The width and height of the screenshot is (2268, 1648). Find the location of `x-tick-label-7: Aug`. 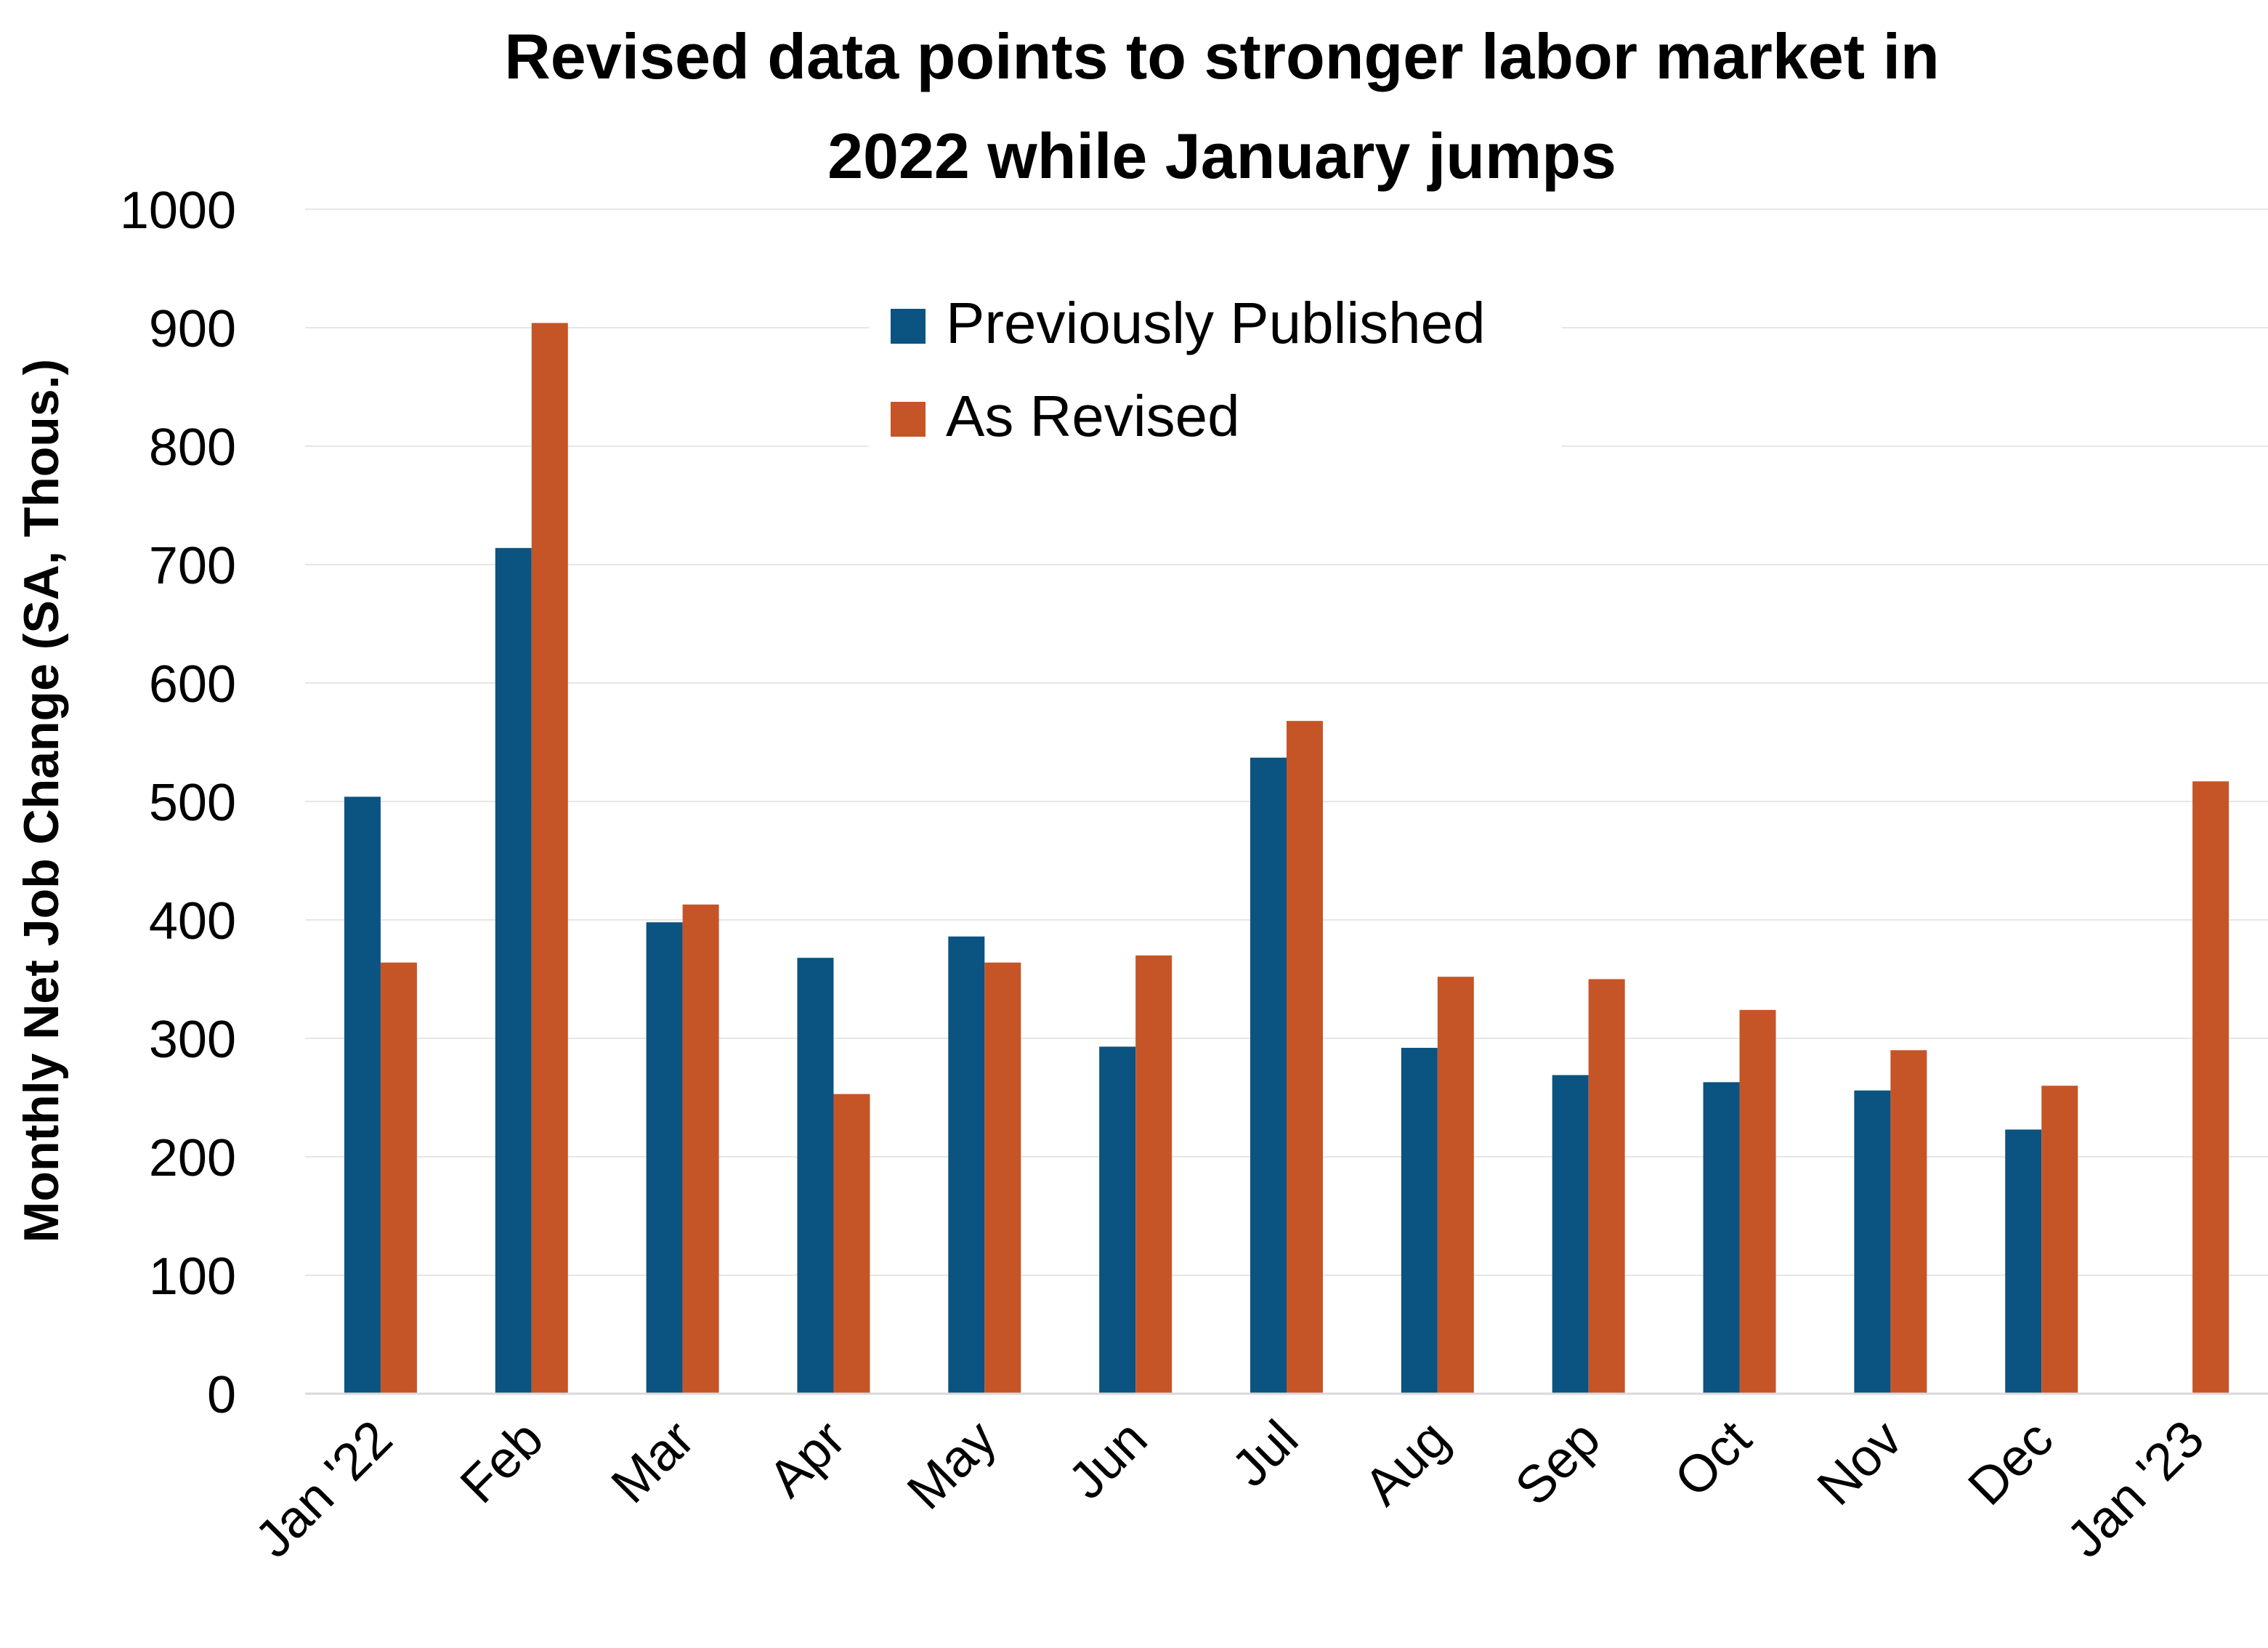

x-tick-label-7: Aug is located at coordinates (1406, 1463).